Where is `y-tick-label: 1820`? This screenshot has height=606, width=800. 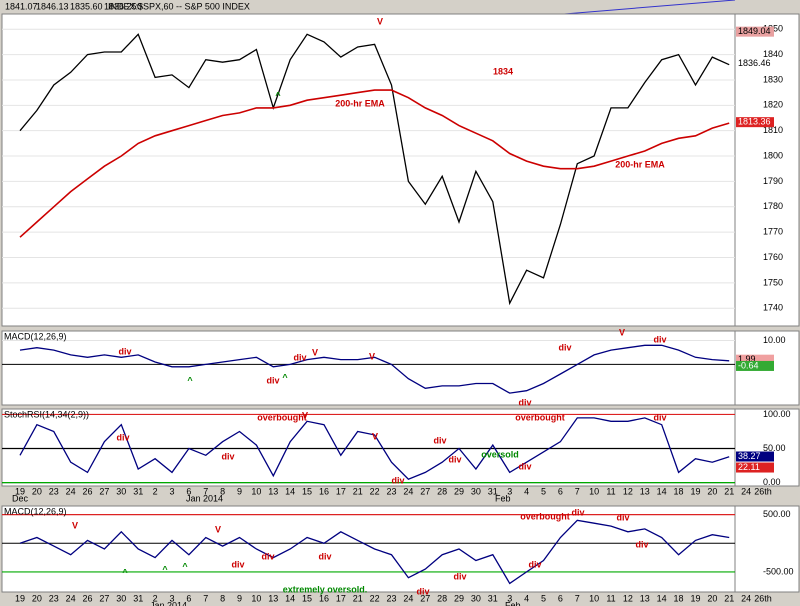 y-tick-label: 1820 is located at coordinates (773, 105).